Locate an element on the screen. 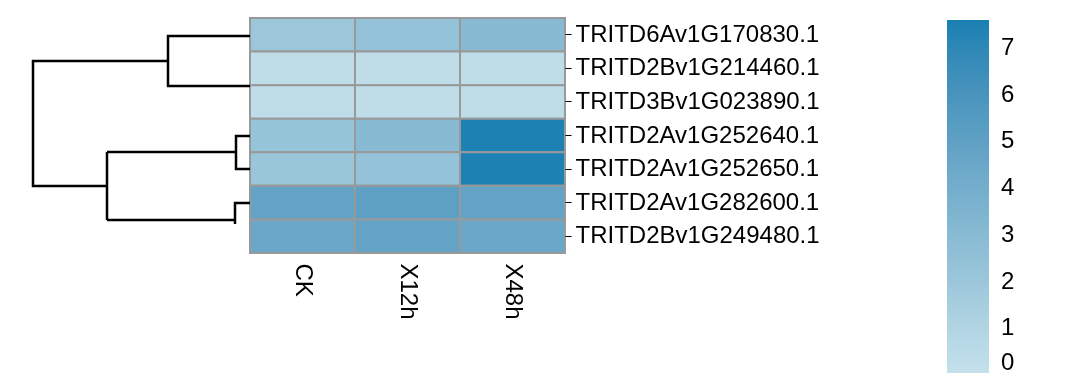 Image resolution: width=1066 pixels, height=373 pixels. y-tick-label: TRITD2Av1G282600.1 is located at coordinates (697, 201).